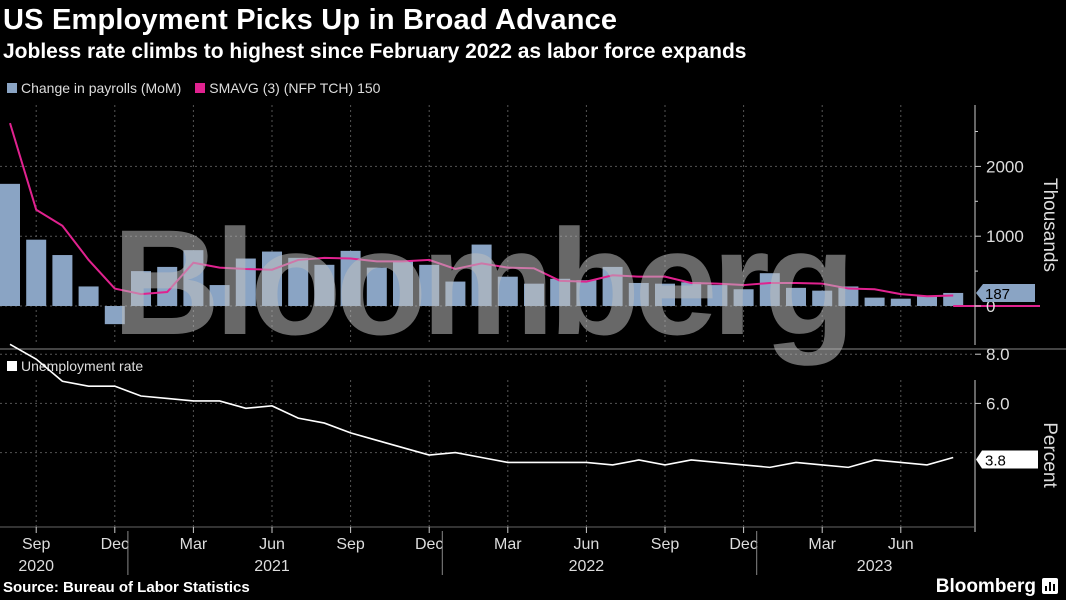 The image size is (1066, 600). I want to click on x-year-label: 2021, so click(272, 566).